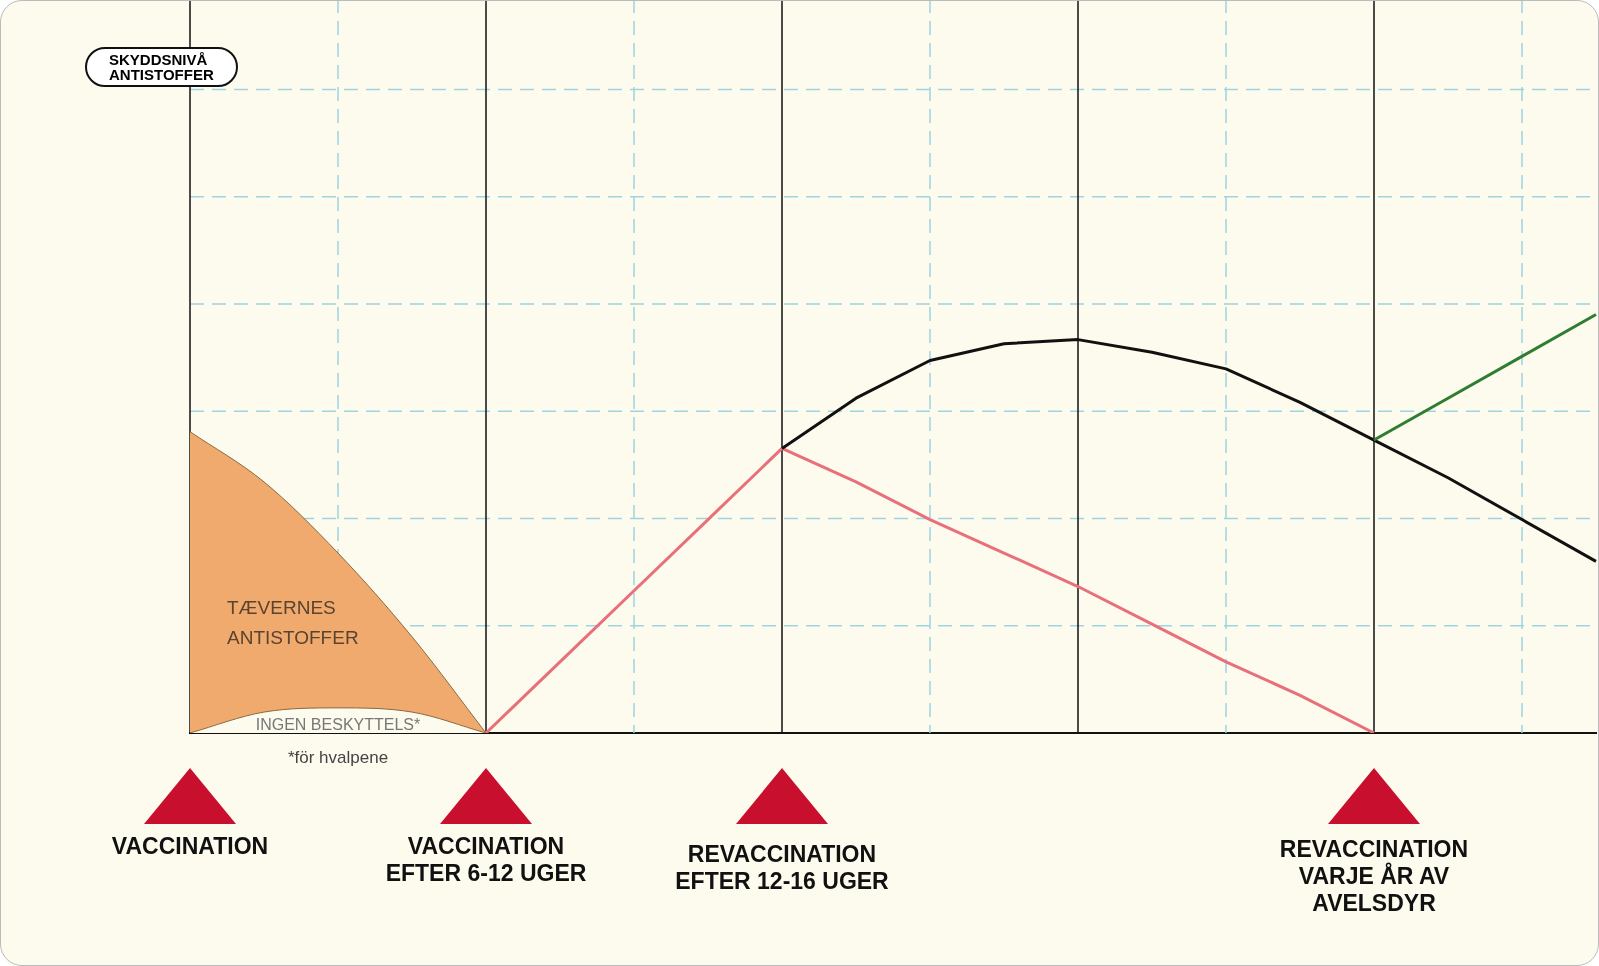 The width and height of the screenshot is (1599, 966). I want to click on annotation: TÆVERNES ANTISTOFFER, so click(293, 623).